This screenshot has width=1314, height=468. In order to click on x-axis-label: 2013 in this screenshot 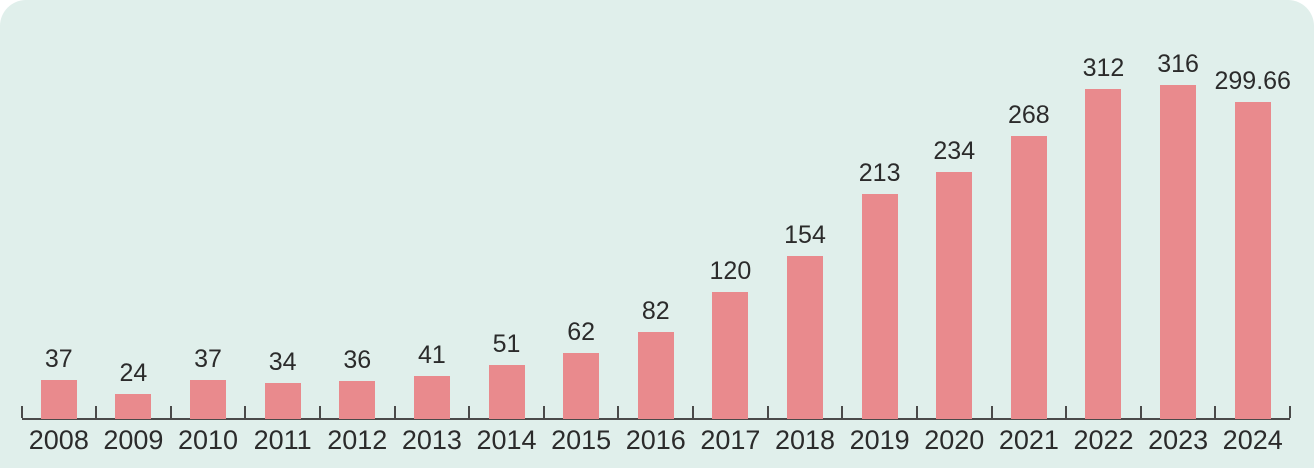, I will do `click(431, 440)`.